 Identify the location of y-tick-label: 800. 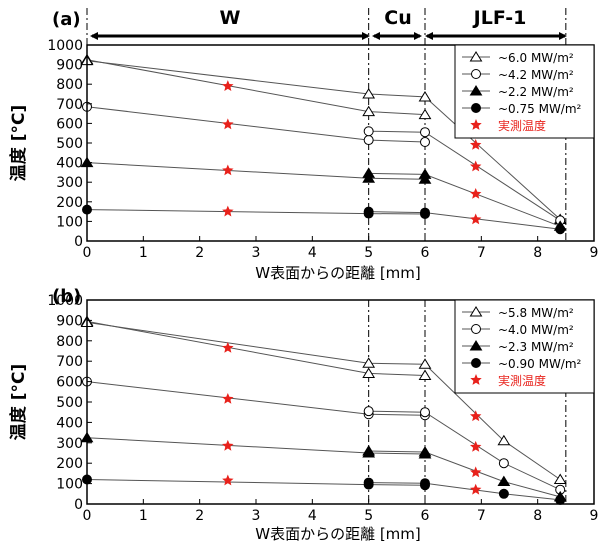
(69, 85).